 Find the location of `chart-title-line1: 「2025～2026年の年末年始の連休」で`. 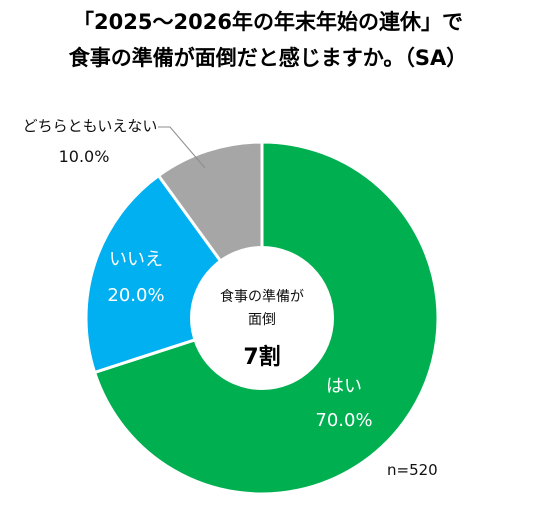

chart-title-line1: 「2025～2026年の年末年始の連休」で is located at coordinates (268, 22).